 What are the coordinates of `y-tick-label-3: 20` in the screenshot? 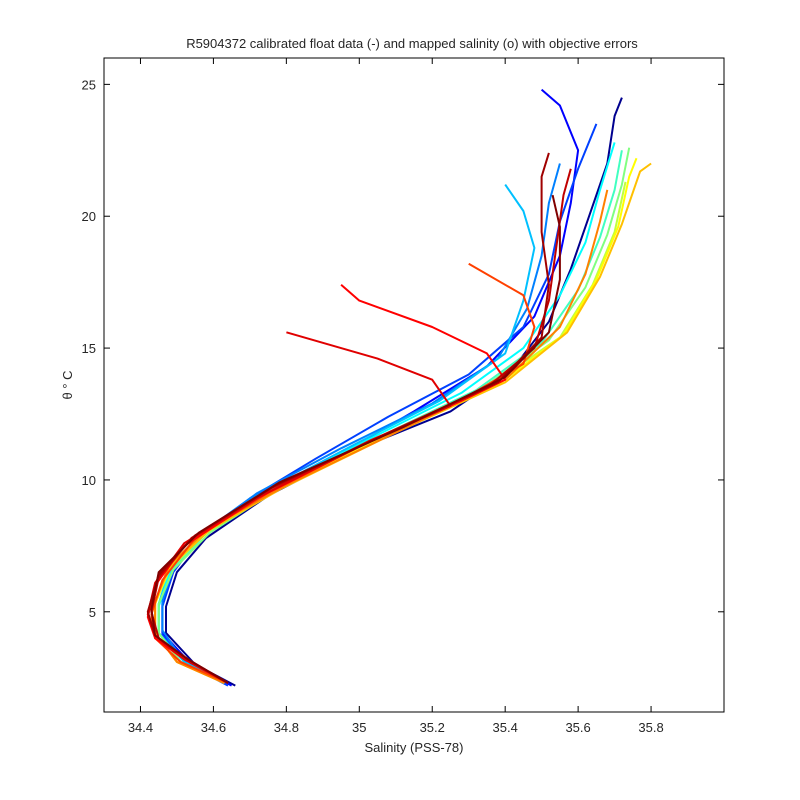 It's located at (89, 216).